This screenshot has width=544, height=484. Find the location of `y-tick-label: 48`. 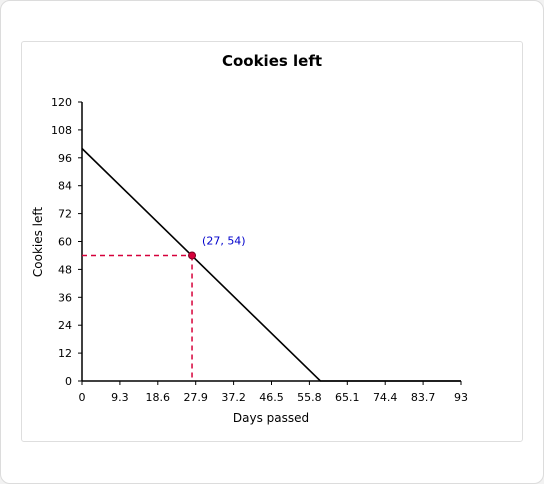

y-tick-label: 48 is located at coordinates (65, 269).